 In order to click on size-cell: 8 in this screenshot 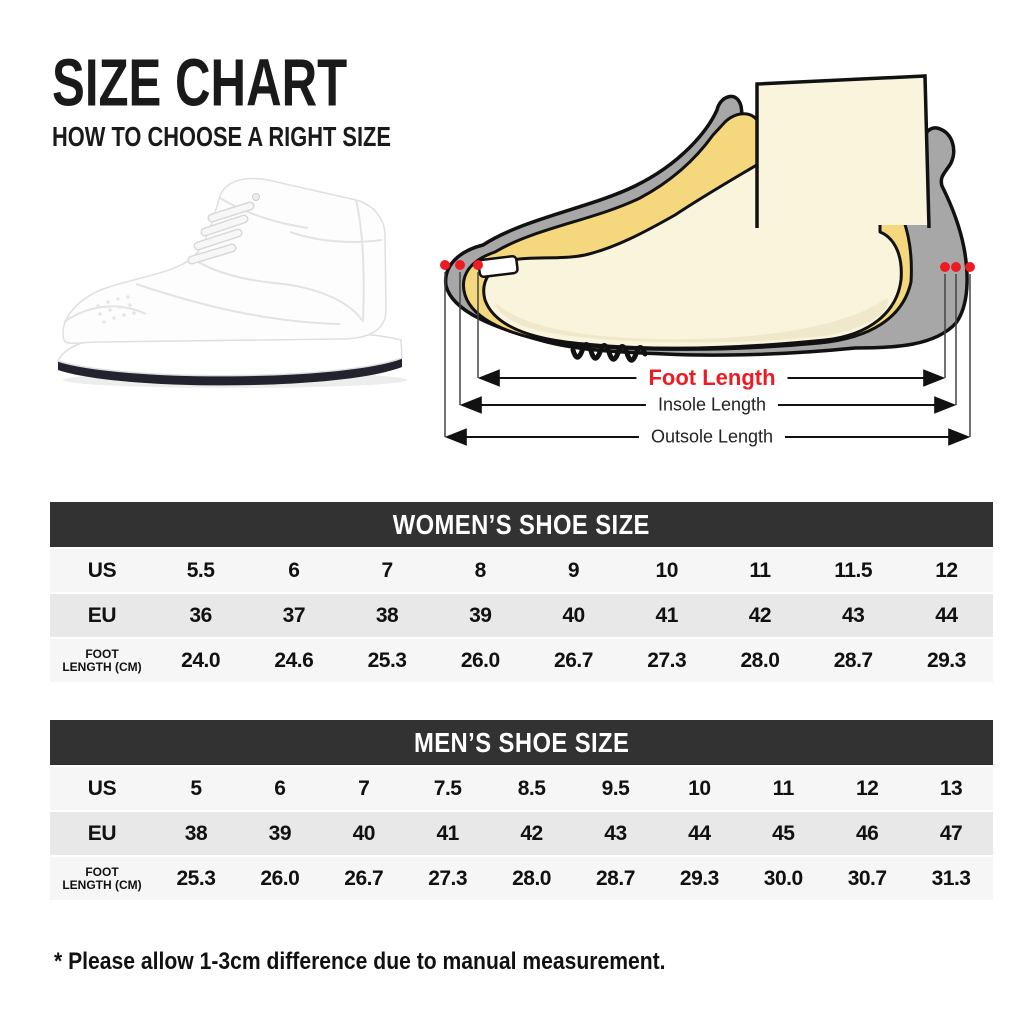, I will do `click(480, 570)`.